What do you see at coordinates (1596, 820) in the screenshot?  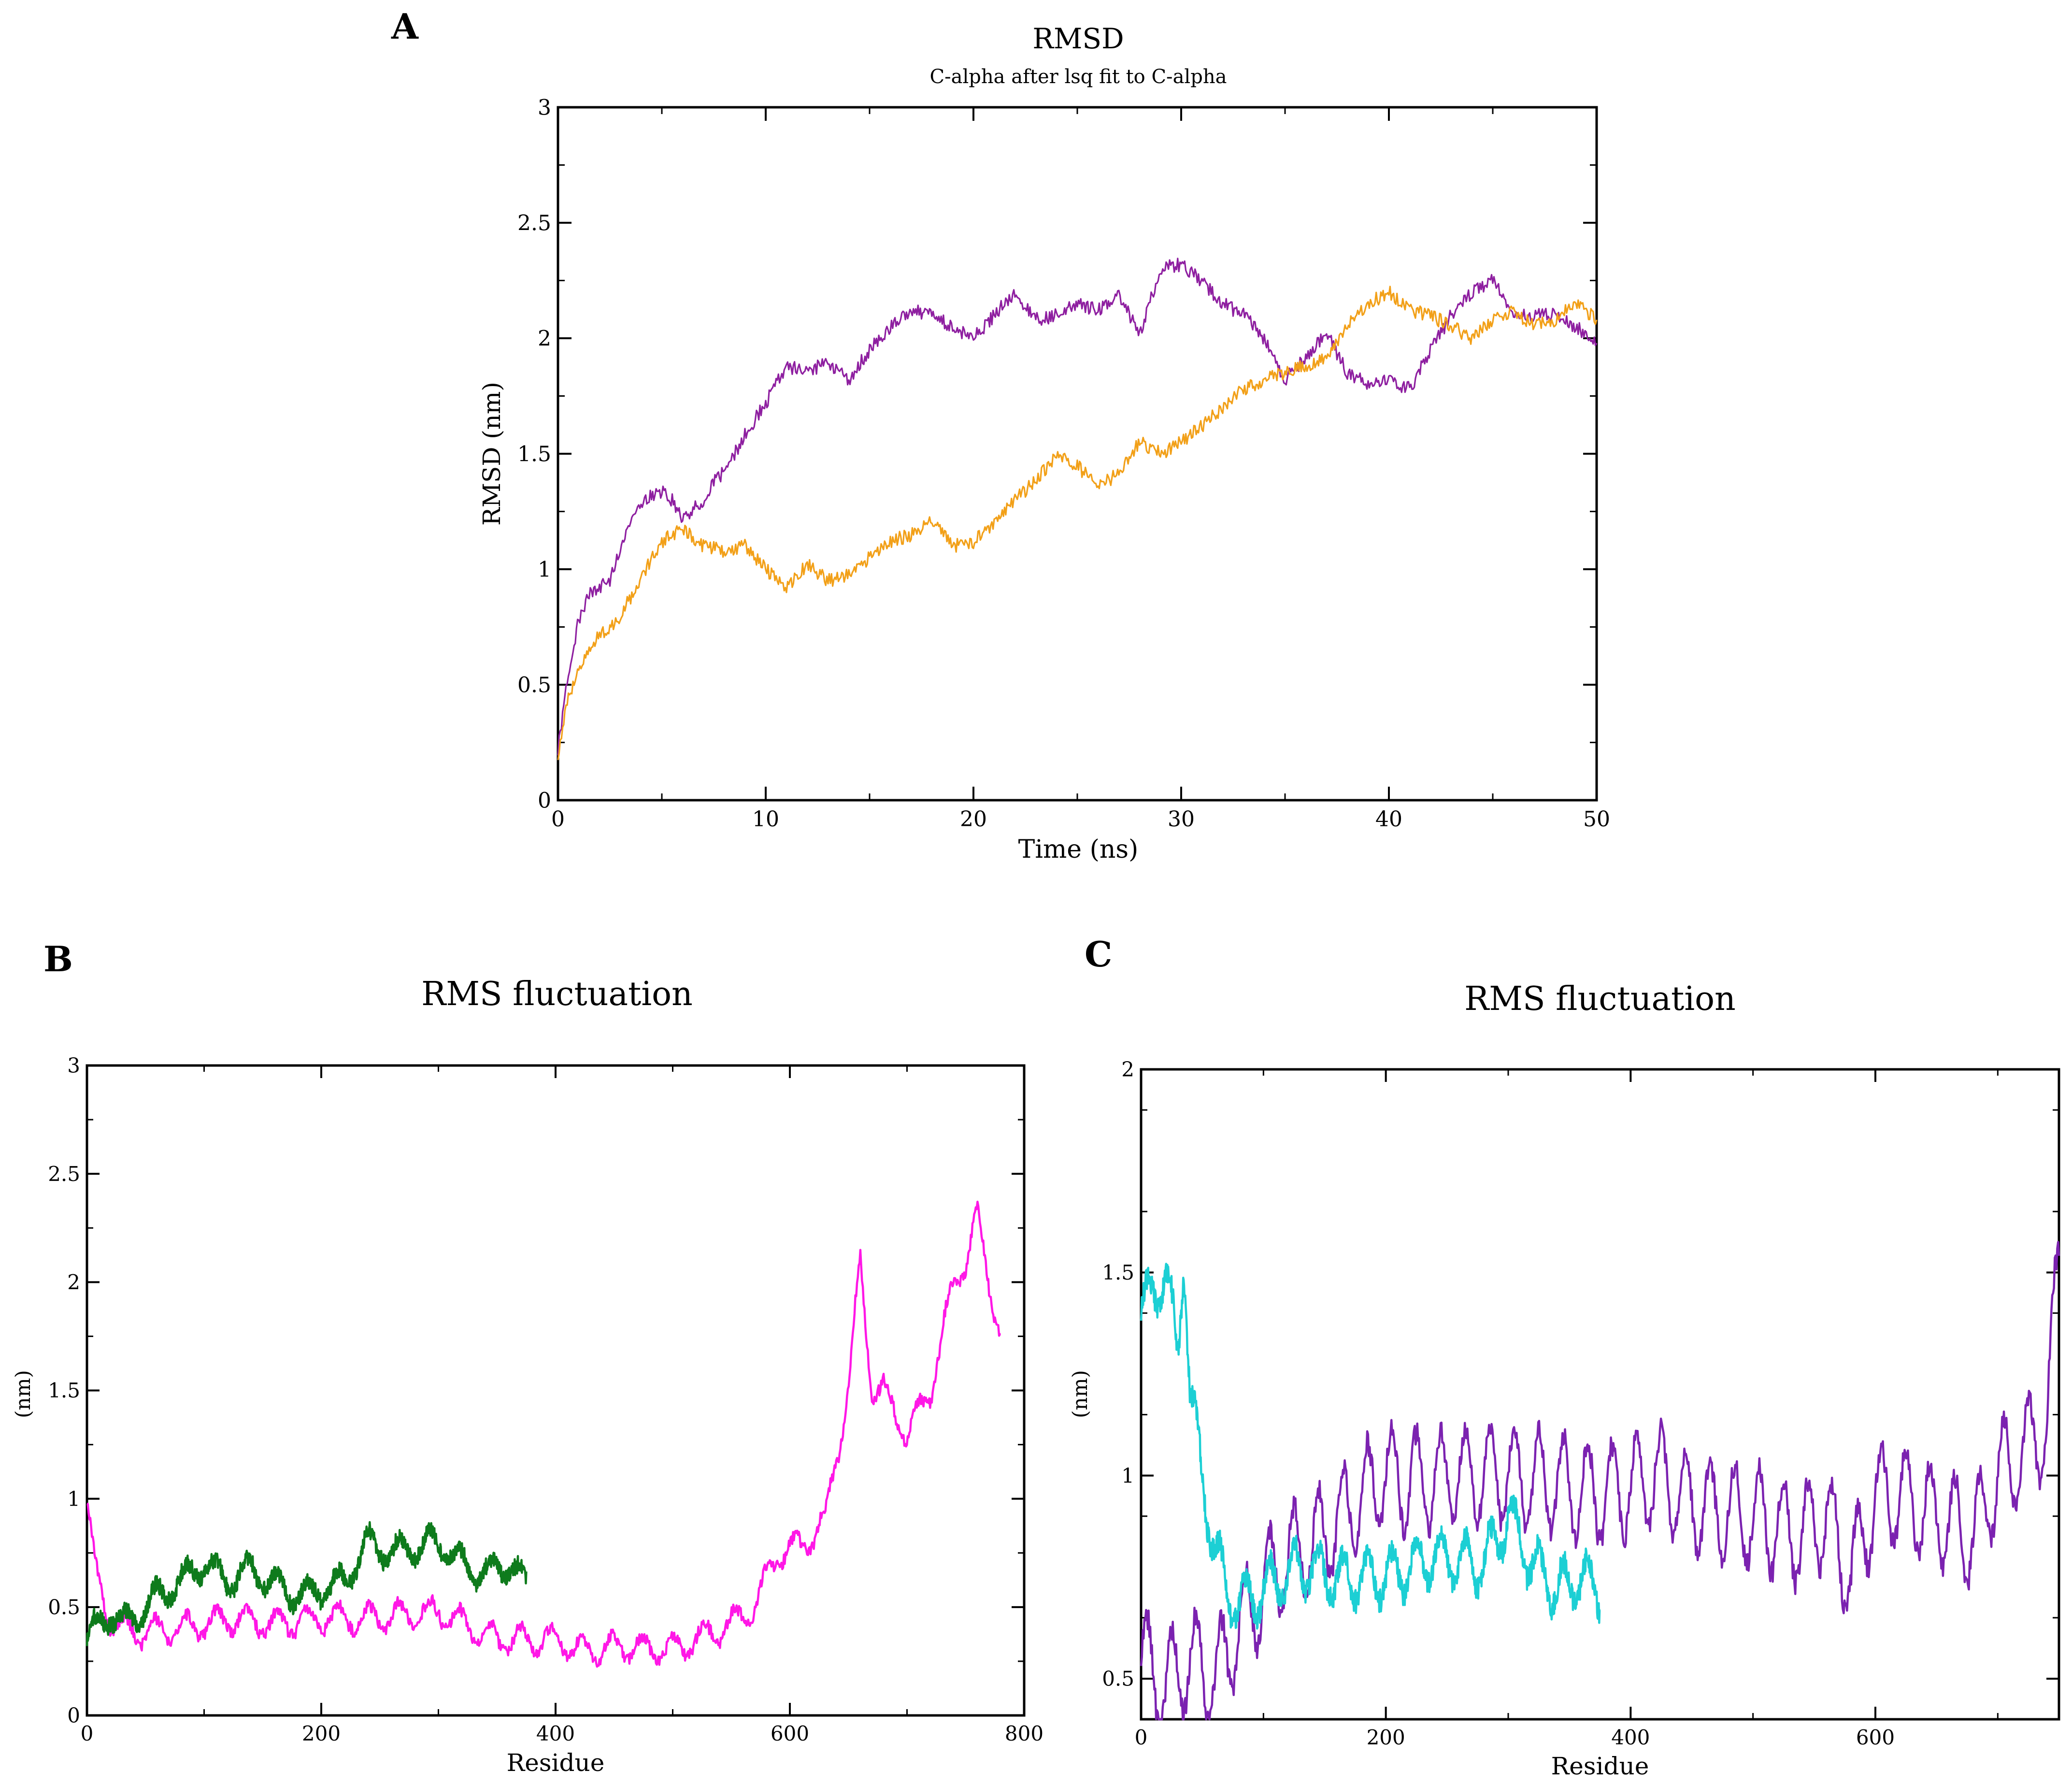 I see `x-tick-label: 50` at bounding box center [1596, 820].